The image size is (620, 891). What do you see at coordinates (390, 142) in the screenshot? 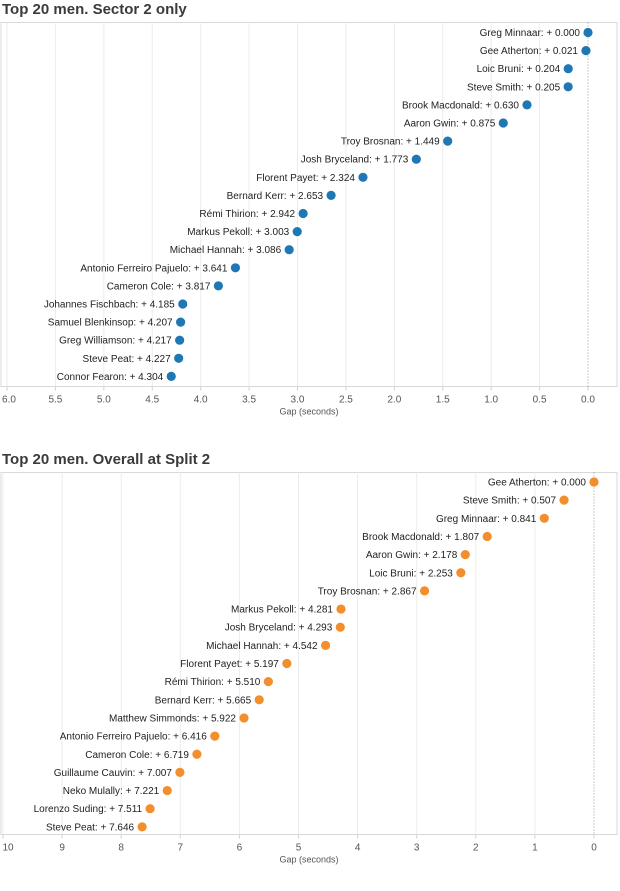
I see `data-point-label: Troy Brosnan: + 1.449` at bounding box center [390, 142].